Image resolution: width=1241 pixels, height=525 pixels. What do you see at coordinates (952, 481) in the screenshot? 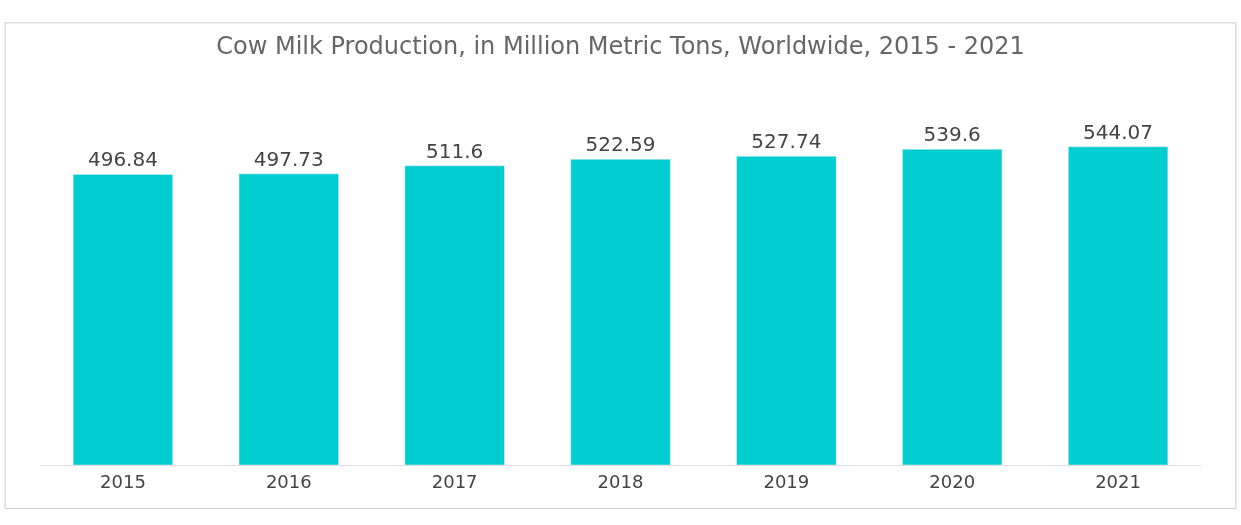
I see `x-tick-label: 2020` at bounding box center [952, 481].